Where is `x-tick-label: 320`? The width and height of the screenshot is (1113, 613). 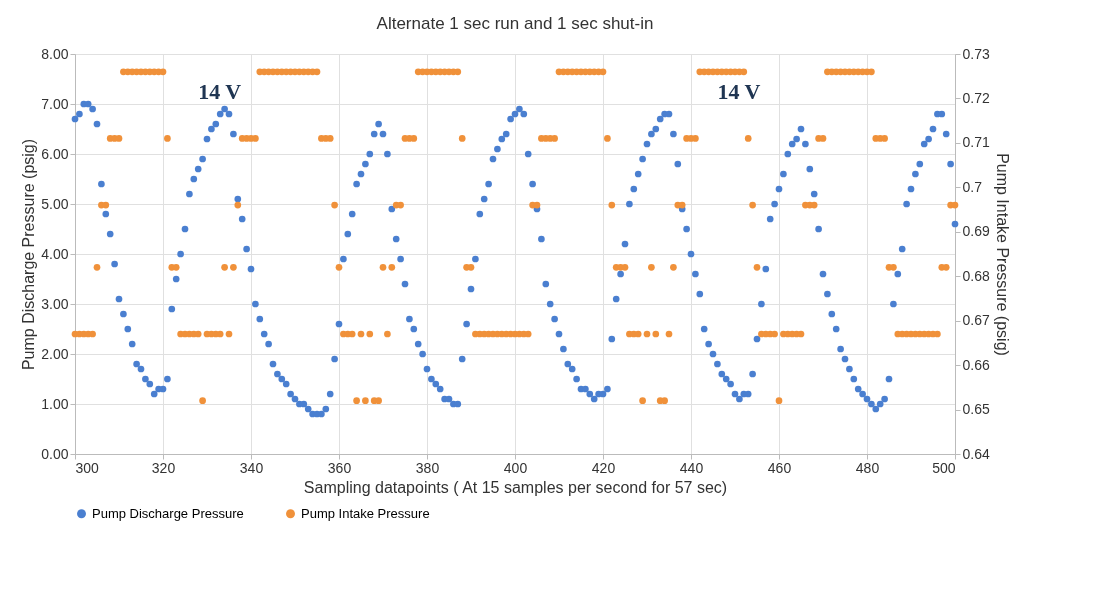 x-tick-label: 320 is located at coordinates (163, 467).